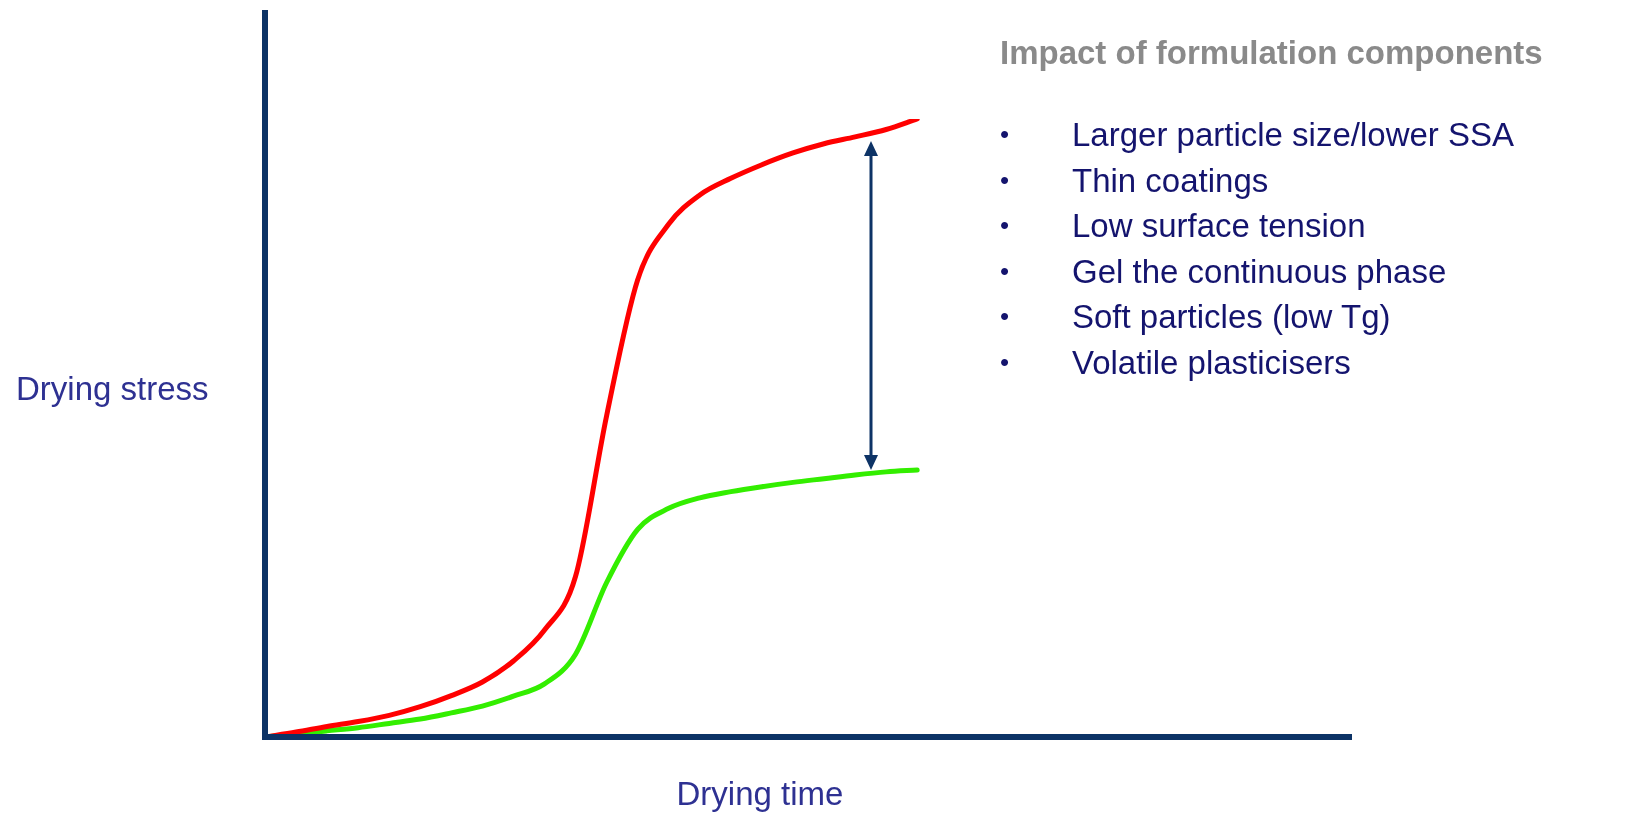 The image size is (1627, 817). What do you see at coordinates (1134, 180) in the screenshot?
I see `text: • Thin coatings` at bounding box center [1134, 180].